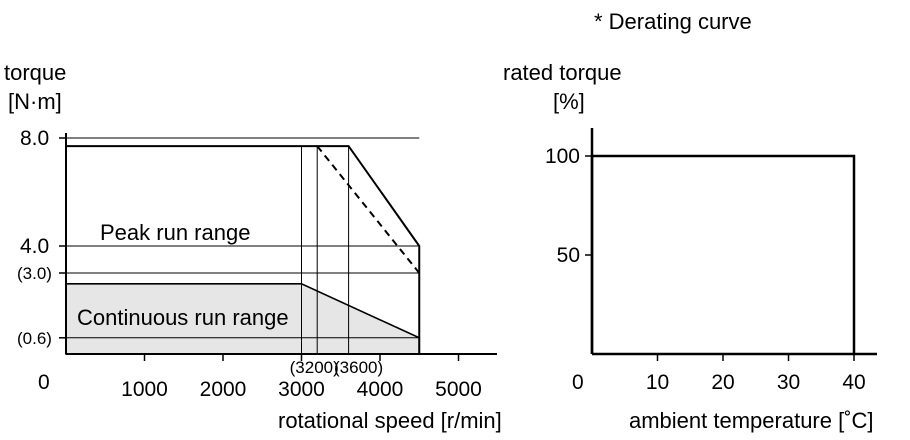 The image size is (910, 440). I want to click on left-y-tick-label: 8.0, so click(34, 138).